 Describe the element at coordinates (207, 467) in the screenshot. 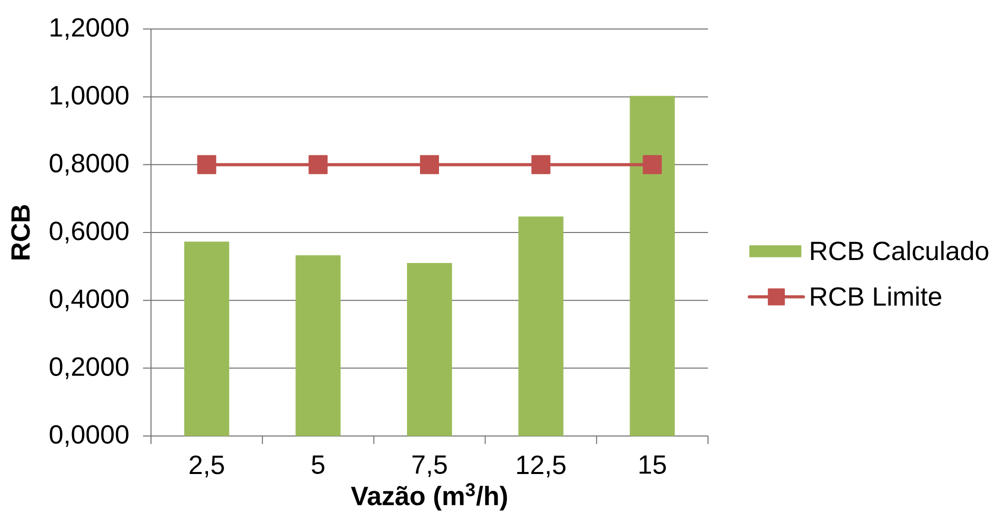

I see `x-tick-label: 2,5` at that location.